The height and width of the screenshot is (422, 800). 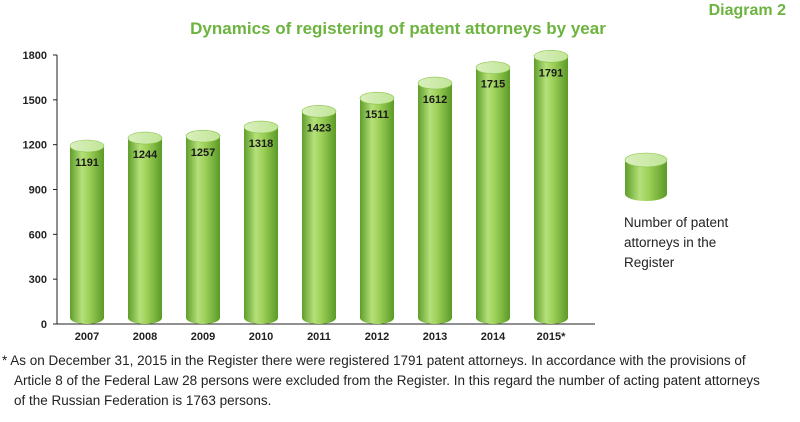 What do you see at coordinates (435, 100) in the screenshot?
I see `data-label: 1612` at bounding box center [435, 100].